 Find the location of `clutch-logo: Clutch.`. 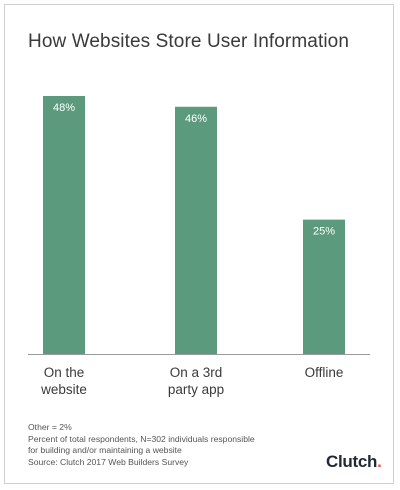

clutch-logo: Clutch. is located at coordinates (354, 462).